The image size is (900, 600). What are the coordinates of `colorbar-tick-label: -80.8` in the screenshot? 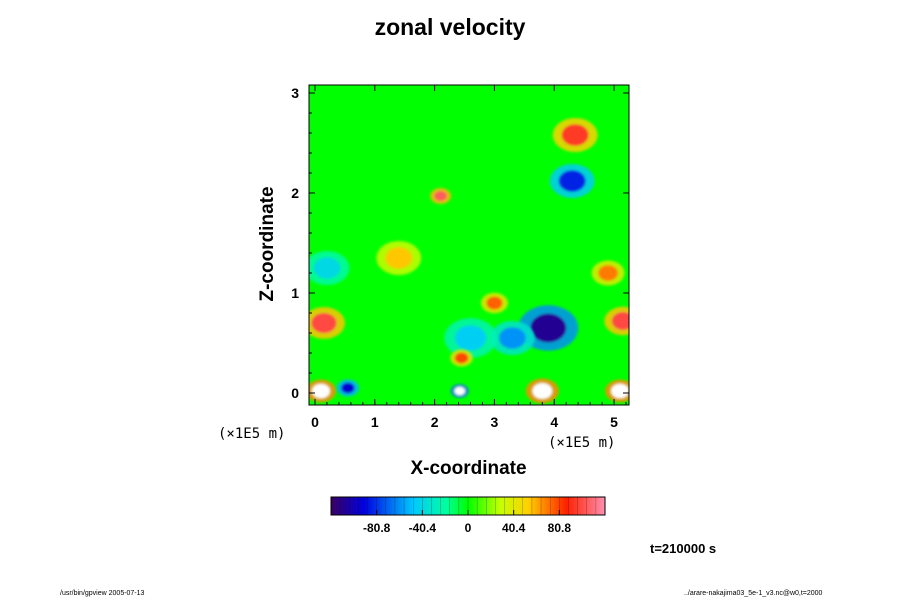 It's located at (377, 528).